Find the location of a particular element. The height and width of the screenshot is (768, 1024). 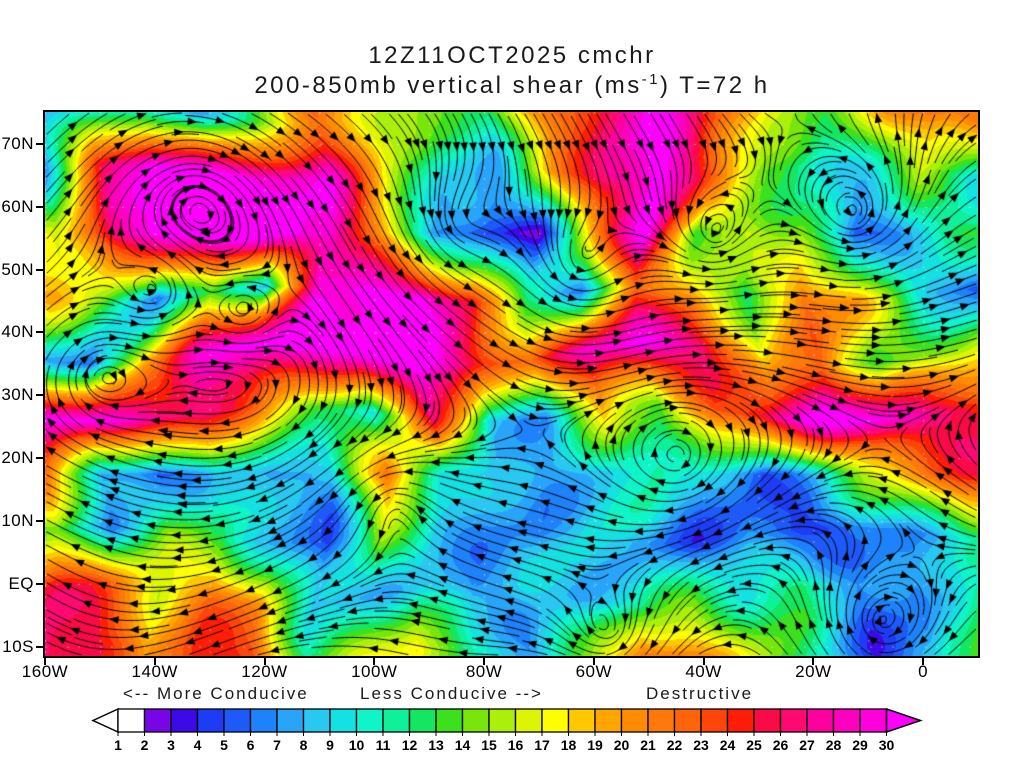

colorbar-label: 18 is located at coordinates (569, 745).